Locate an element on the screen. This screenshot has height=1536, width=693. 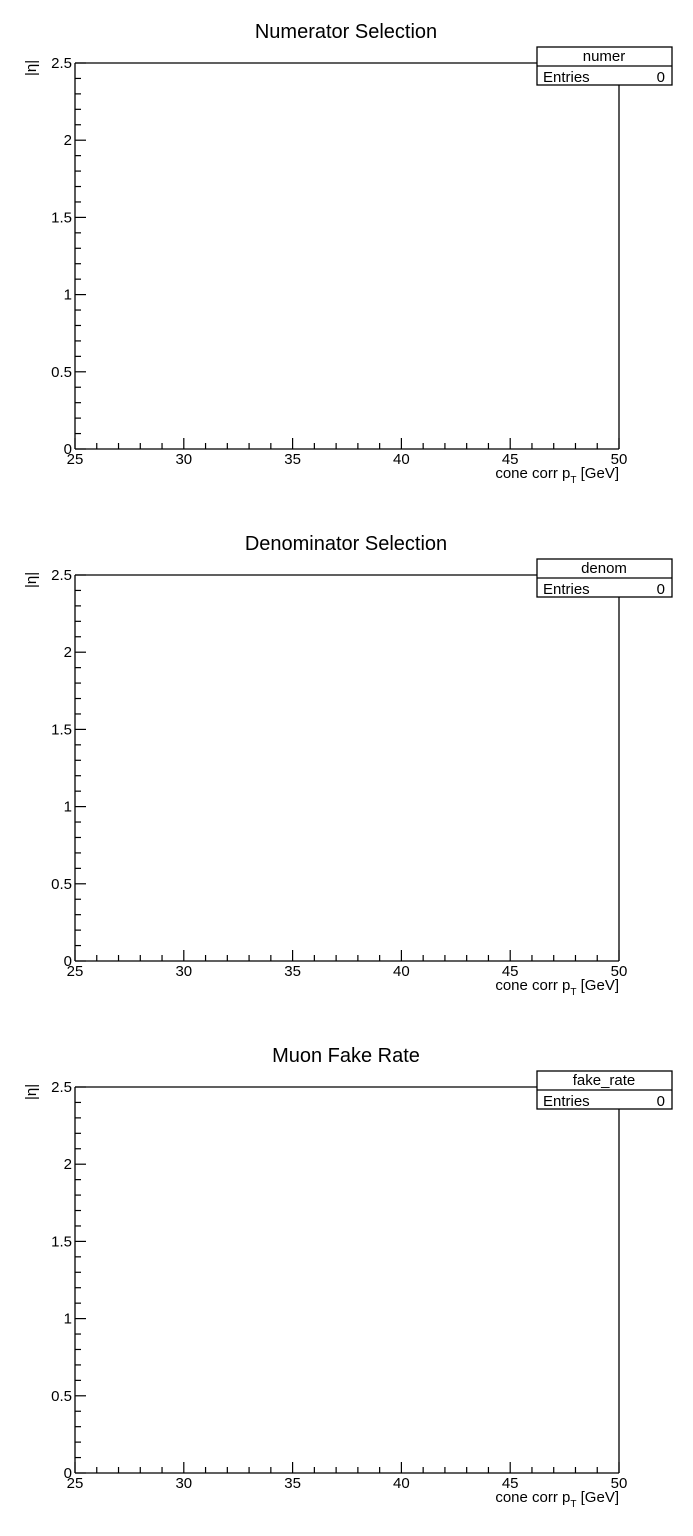
stats-histogram-name: numer is located at coordinates (604, 56).